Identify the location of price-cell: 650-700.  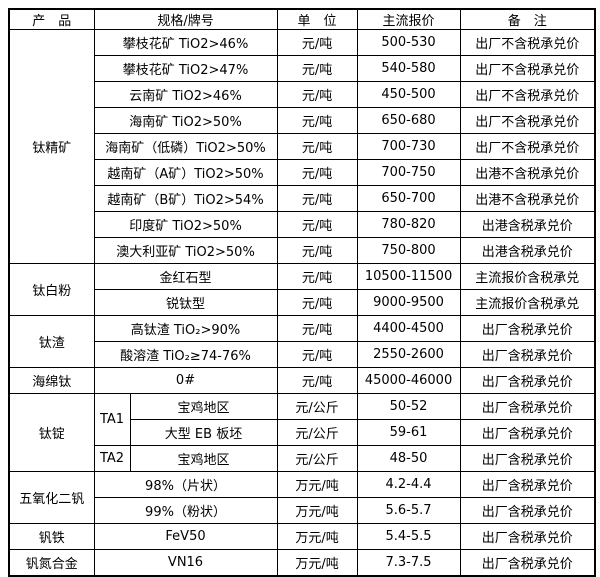
(408, 198).